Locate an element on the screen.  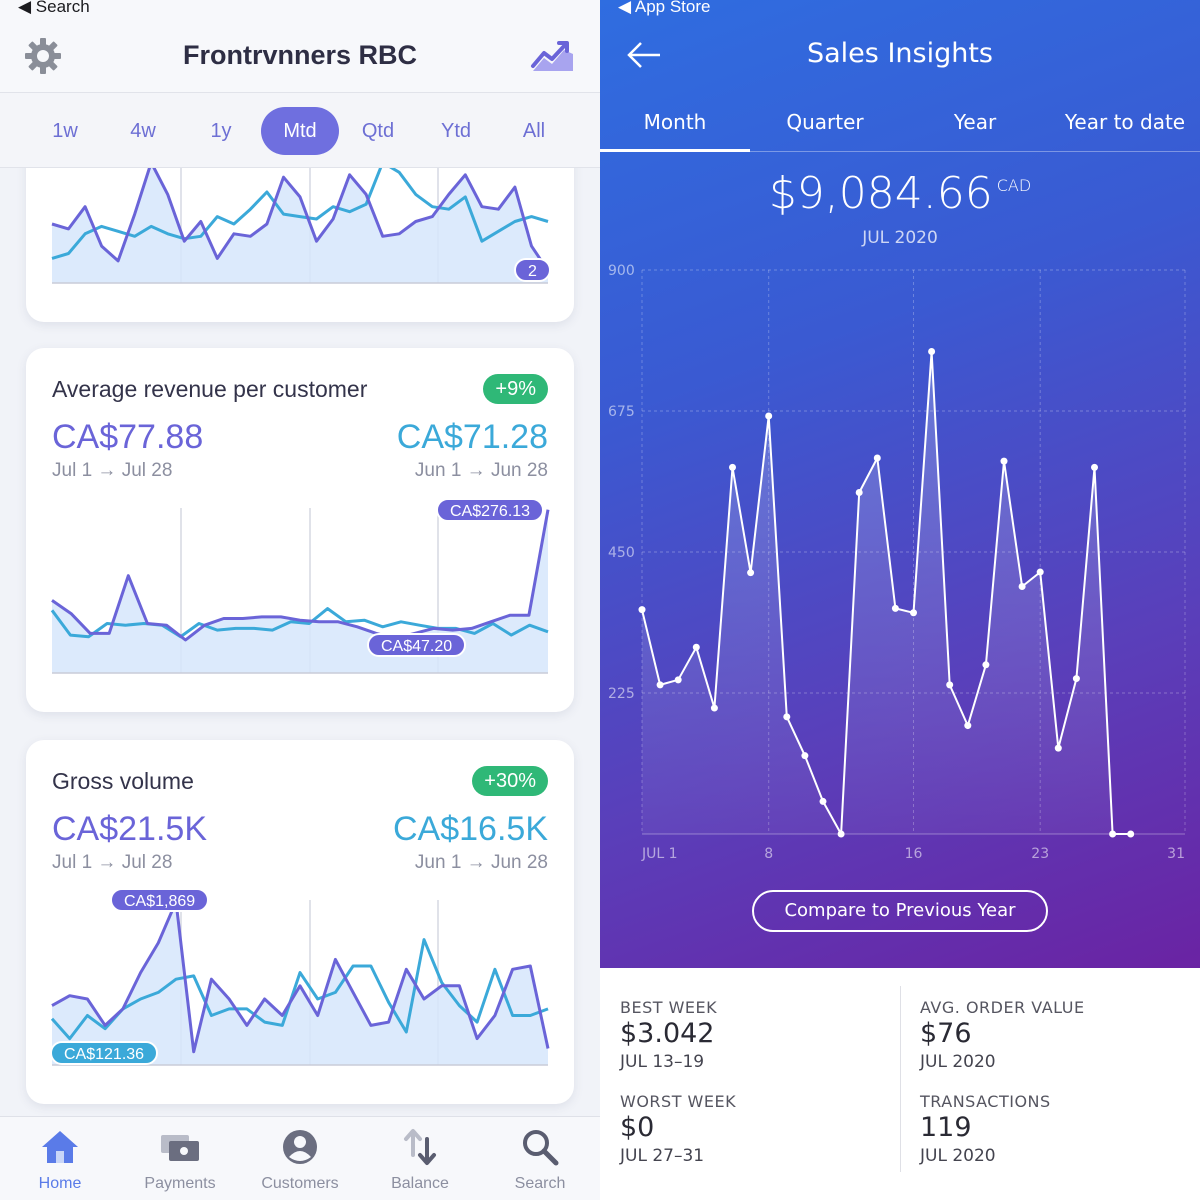
x-tick-label: 31 is located at coordinates (1176, 854).